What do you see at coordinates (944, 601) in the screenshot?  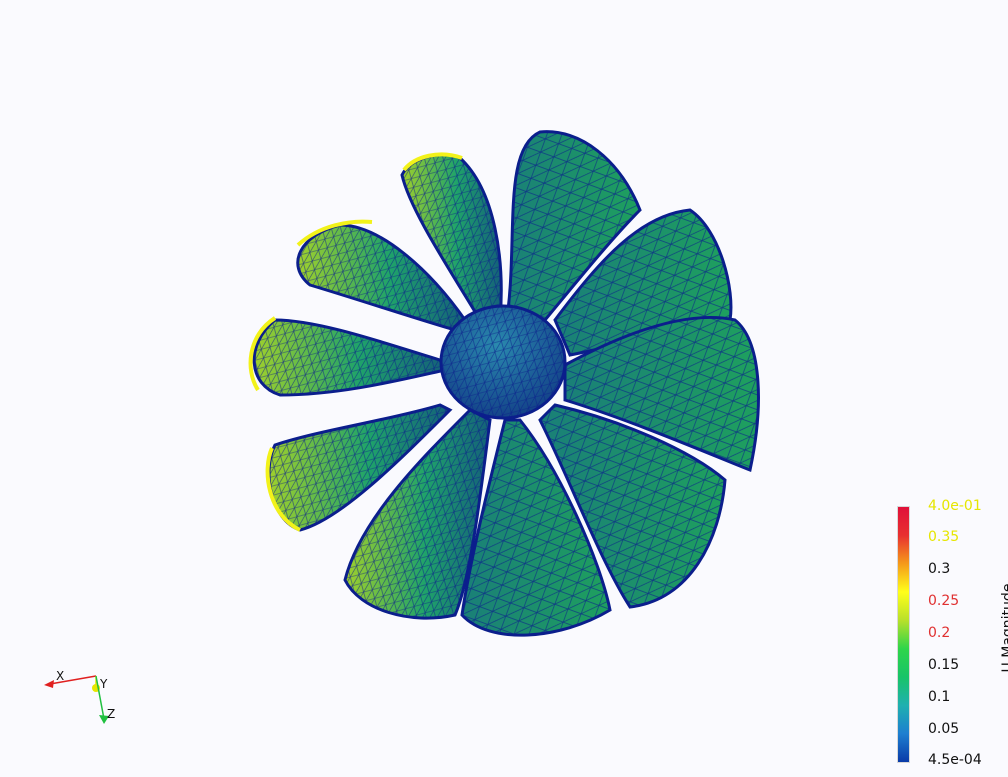 I see `scalar-bar-tick-label: 0.25` at bounding box center [944, 601].